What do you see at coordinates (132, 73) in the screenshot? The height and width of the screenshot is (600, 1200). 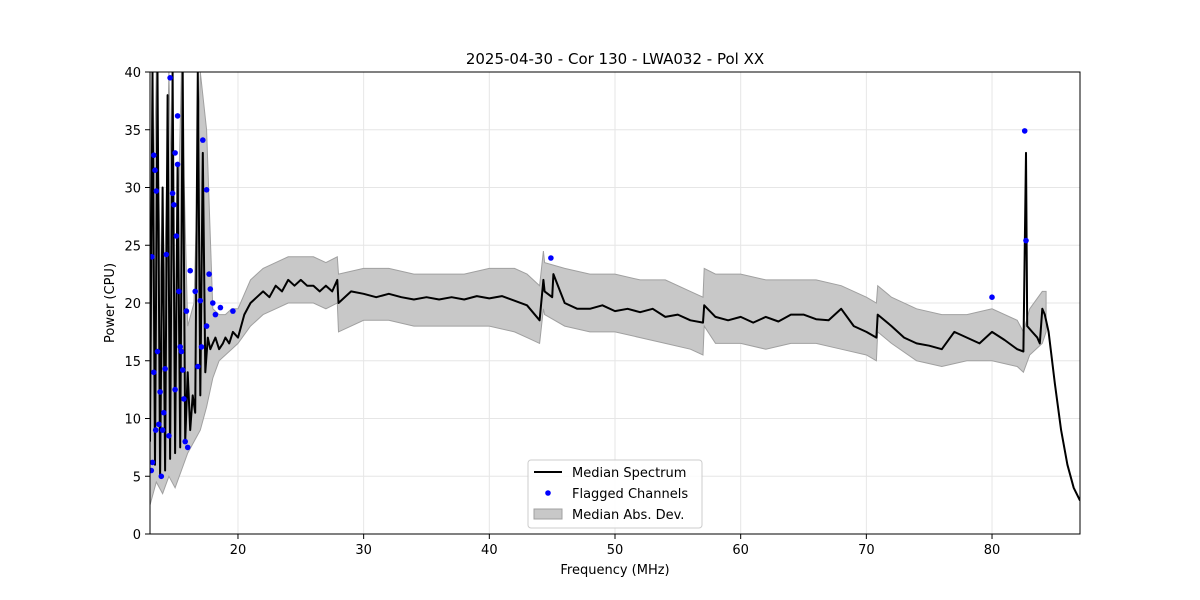 I see `y-tick-label: 40` at bounding box center [132, 73].